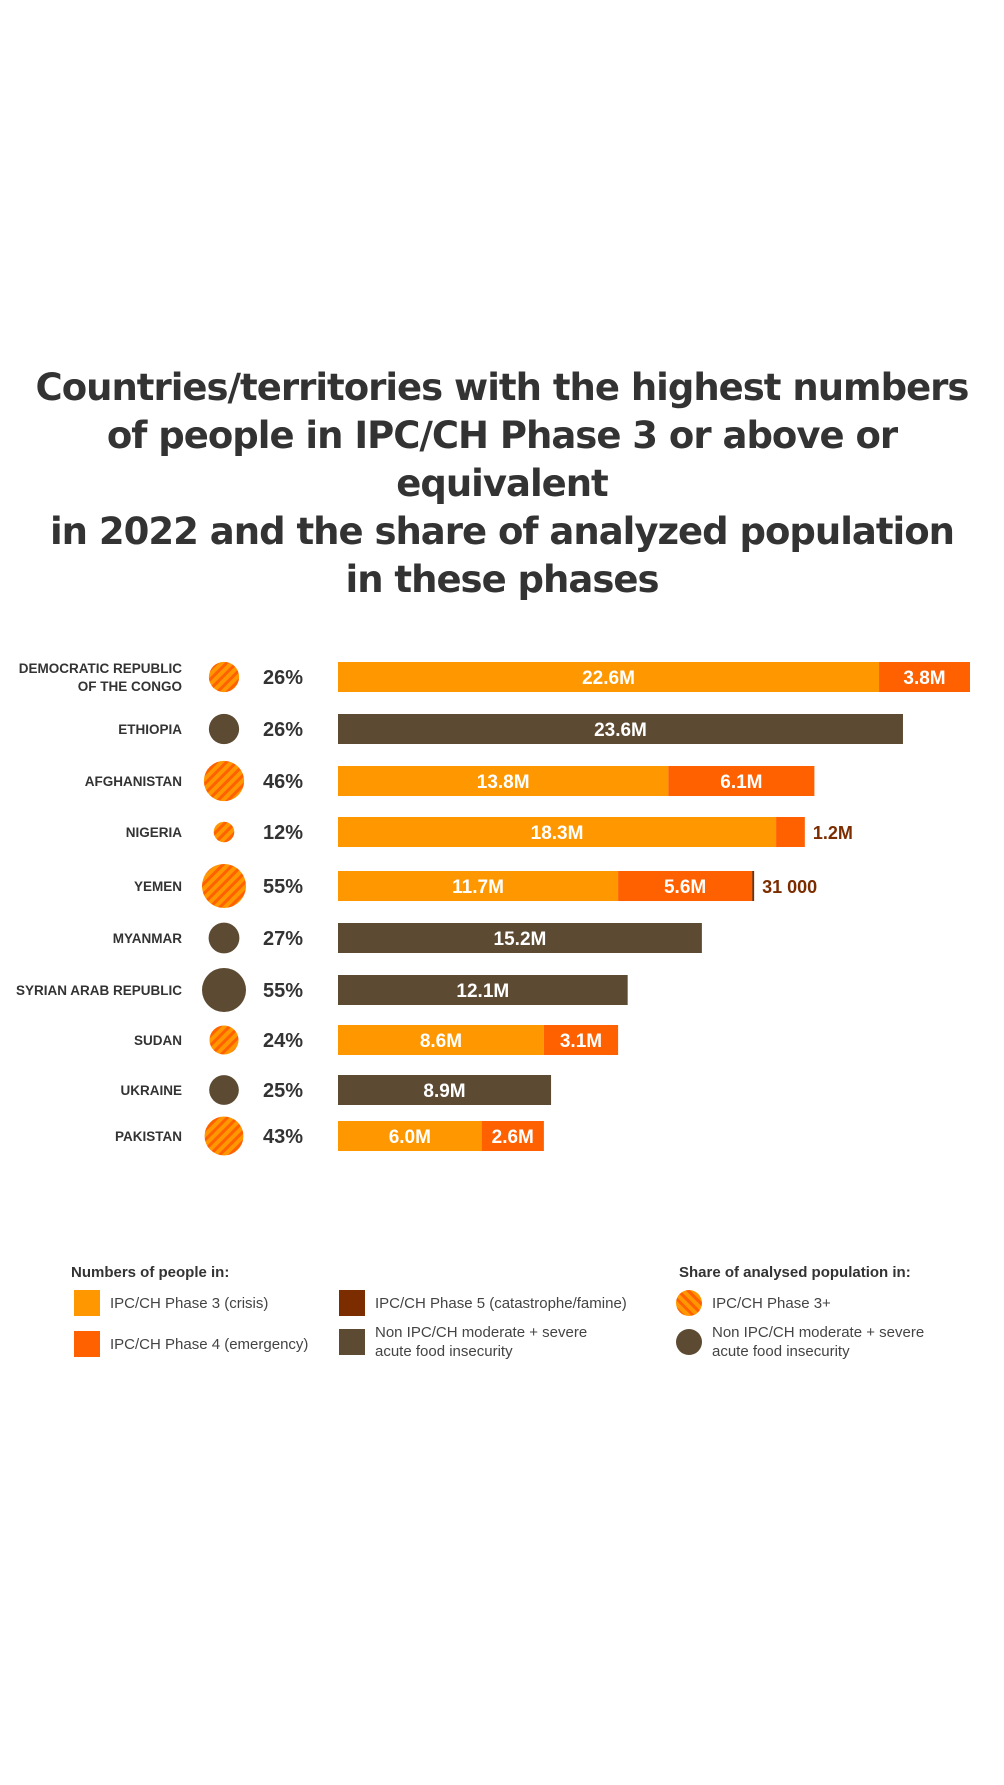 Image resolution: width=1004 pixels, height=1785 pixels. I want to click on data-label: 11.7M, so click(478, 887).